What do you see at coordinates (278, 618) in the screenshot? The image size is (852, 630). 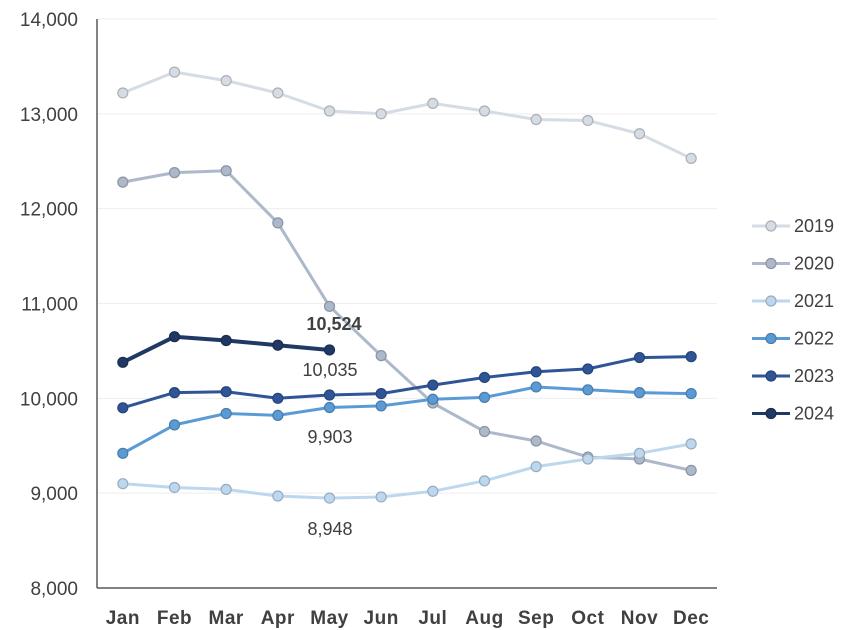 I see `x-tick-label: Apr` at bounding box center [278, 618].